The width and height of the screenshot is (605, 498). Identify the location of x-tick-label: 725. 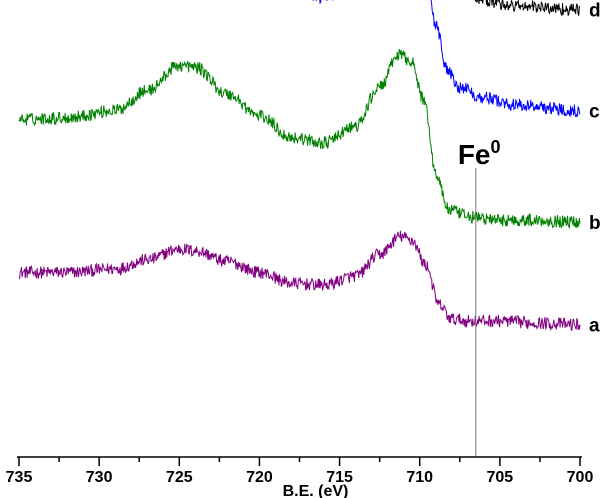
(179, 477).